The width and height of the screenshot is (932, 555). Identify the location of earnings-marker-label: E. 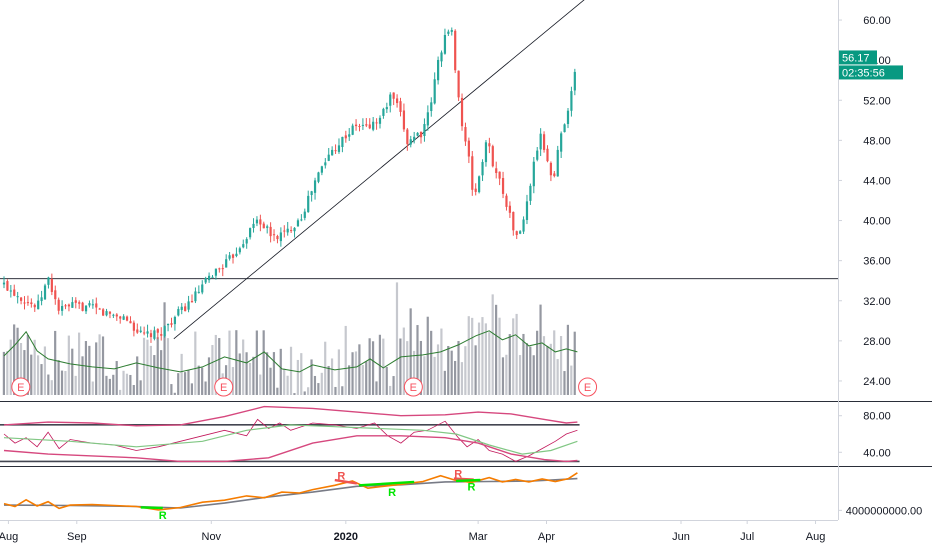
(413, 388).